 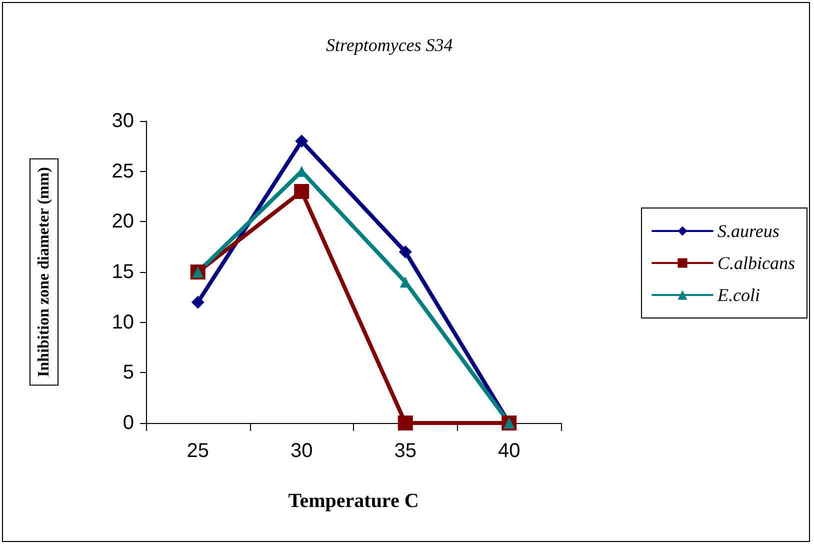 I want to click on x-axis-title: Temperature C, so click(x=353, y=501).